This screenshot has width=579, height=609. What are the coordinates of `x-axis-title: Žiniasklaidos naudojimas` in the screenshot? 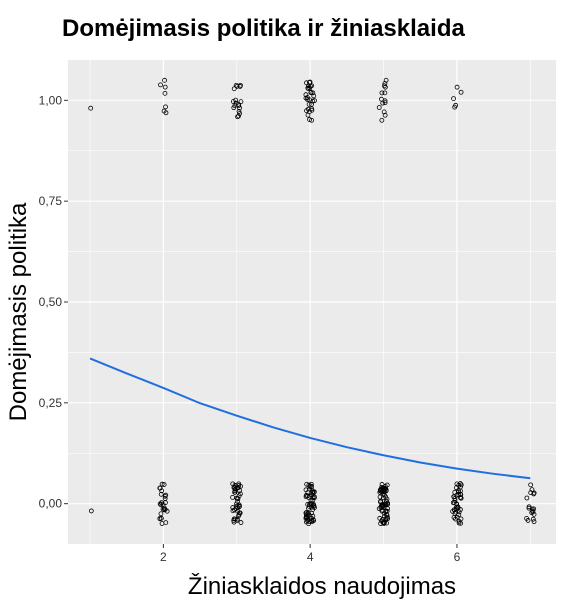 It's located at (322, 586).